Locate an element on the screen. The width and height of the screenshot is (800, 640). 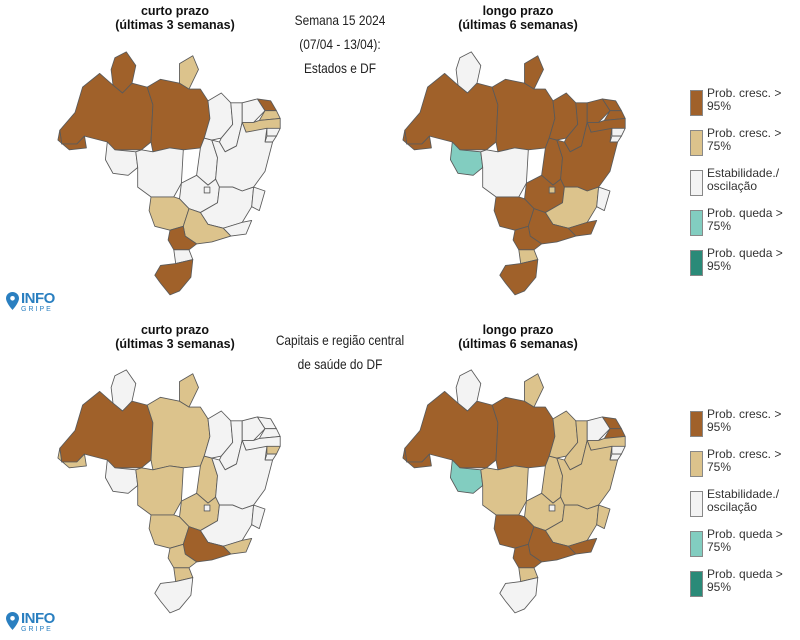
capitals-title: Capitais e região central de saúde do DF is located at coordinates (340, 352).